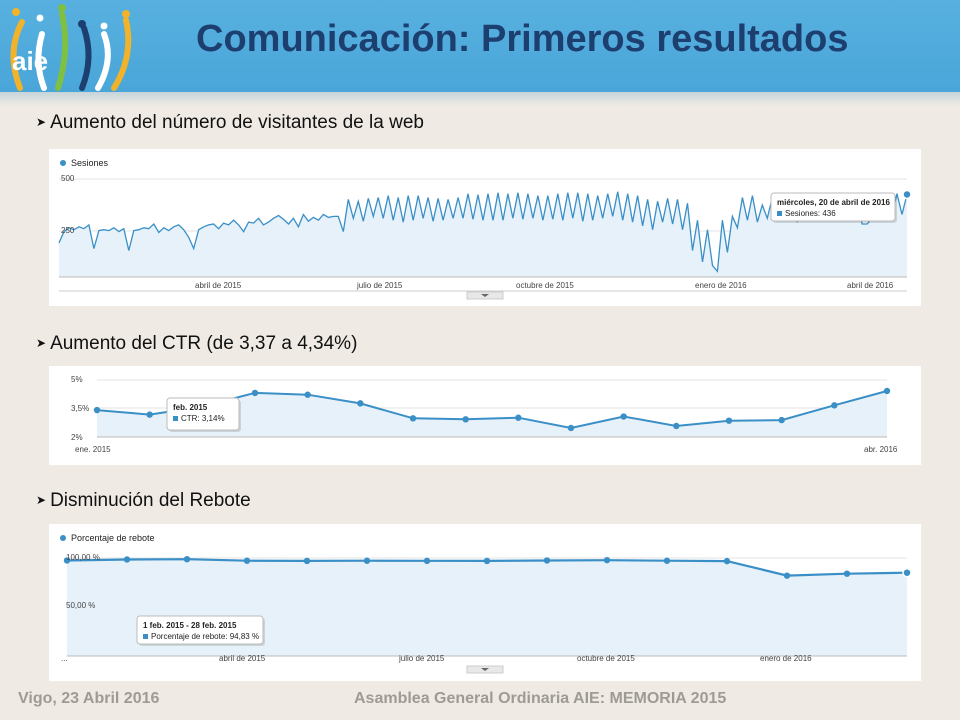 The width and height of the screenshot is (960, 720). Describe the element at coordinates (77, 437) in the screenshot. I see `y-tick-label: 2%` at that location.